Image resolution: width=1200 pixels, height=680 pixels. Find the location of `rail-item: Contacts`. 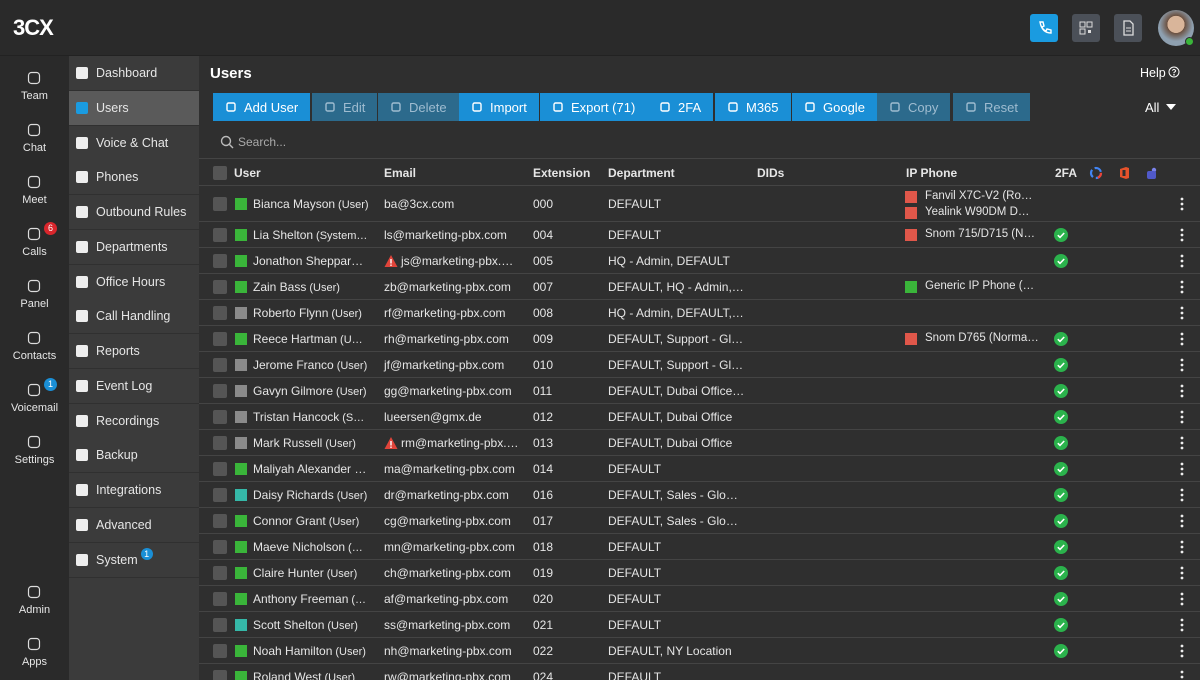

rail-item: Contacts is located at coordinates (34, 345).